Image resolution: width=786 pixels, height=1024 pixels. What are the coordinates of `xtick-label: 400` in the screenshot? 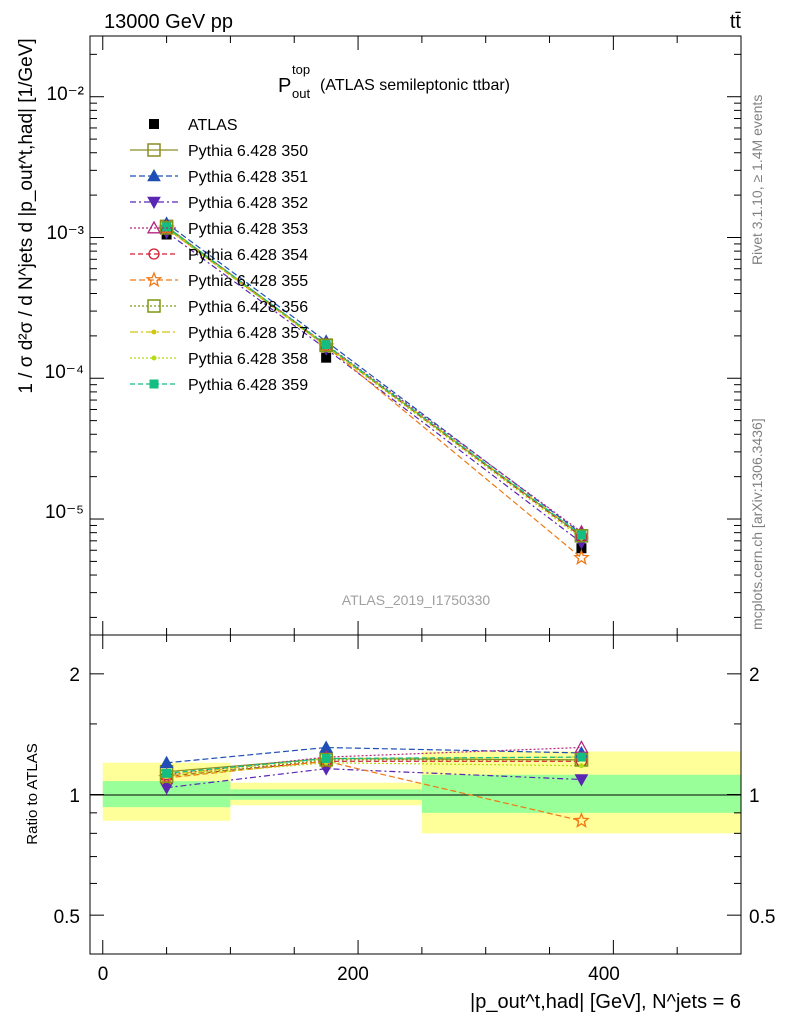 It's located at (604, 974).